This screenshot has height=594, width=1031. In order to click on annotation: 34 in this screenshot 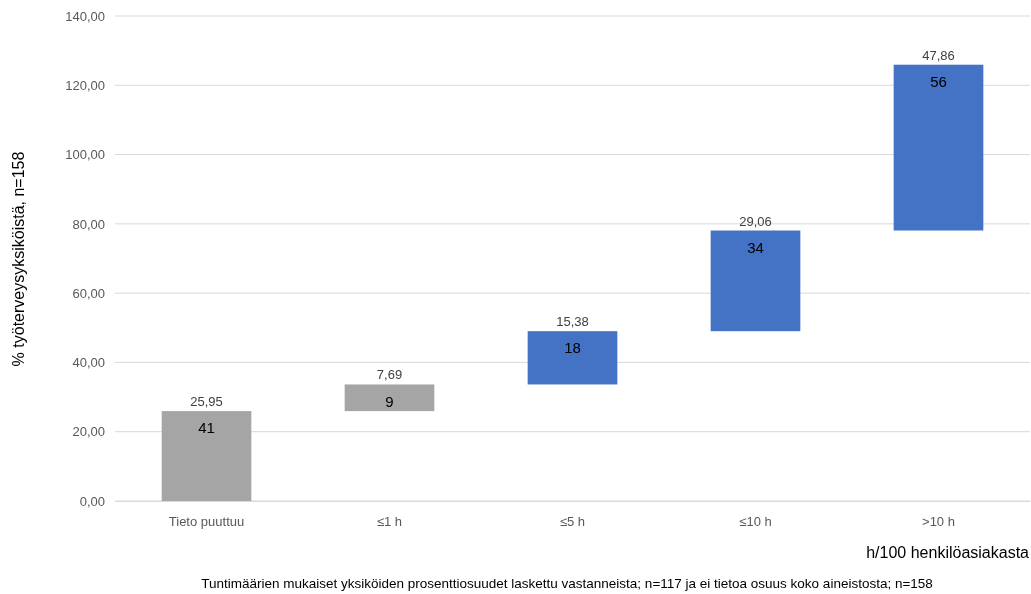, I will do `click(755, 247)`.